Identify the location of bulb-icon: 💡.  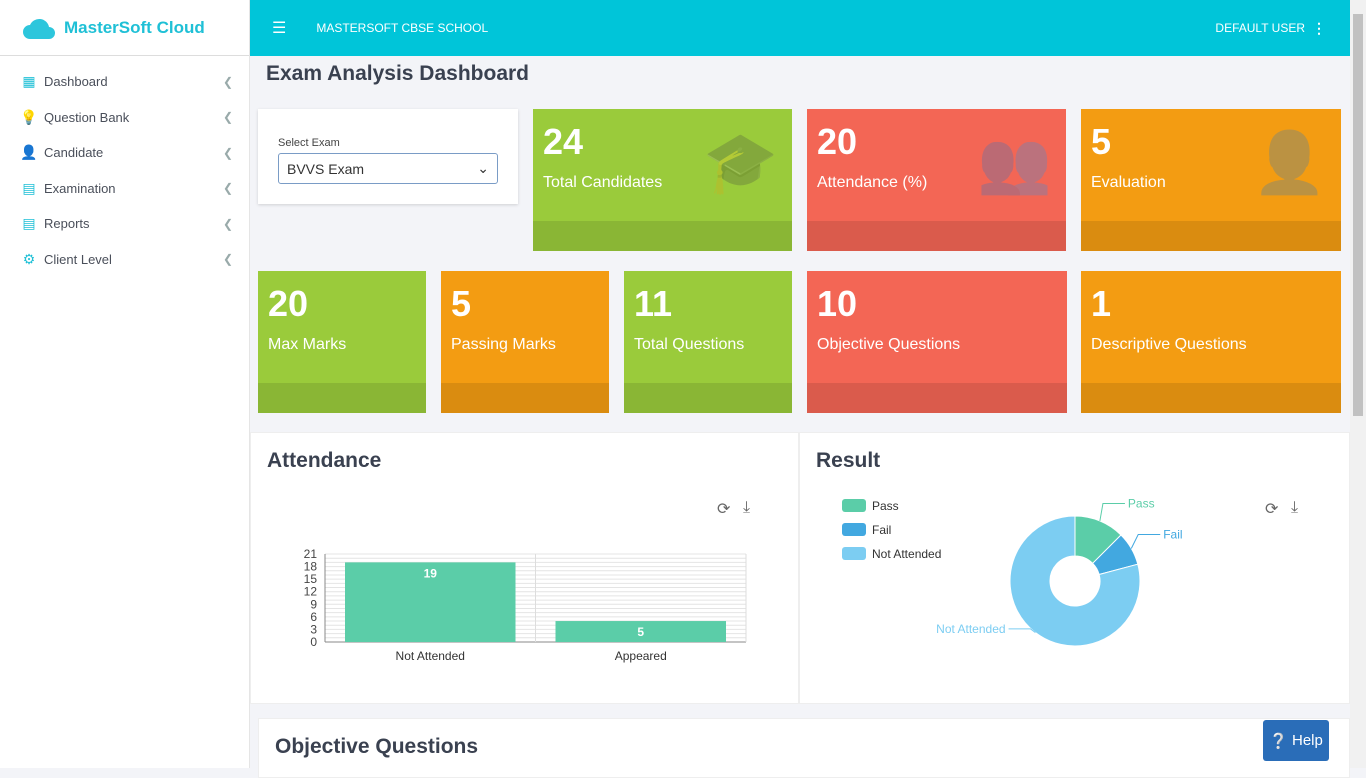
(29, 116).